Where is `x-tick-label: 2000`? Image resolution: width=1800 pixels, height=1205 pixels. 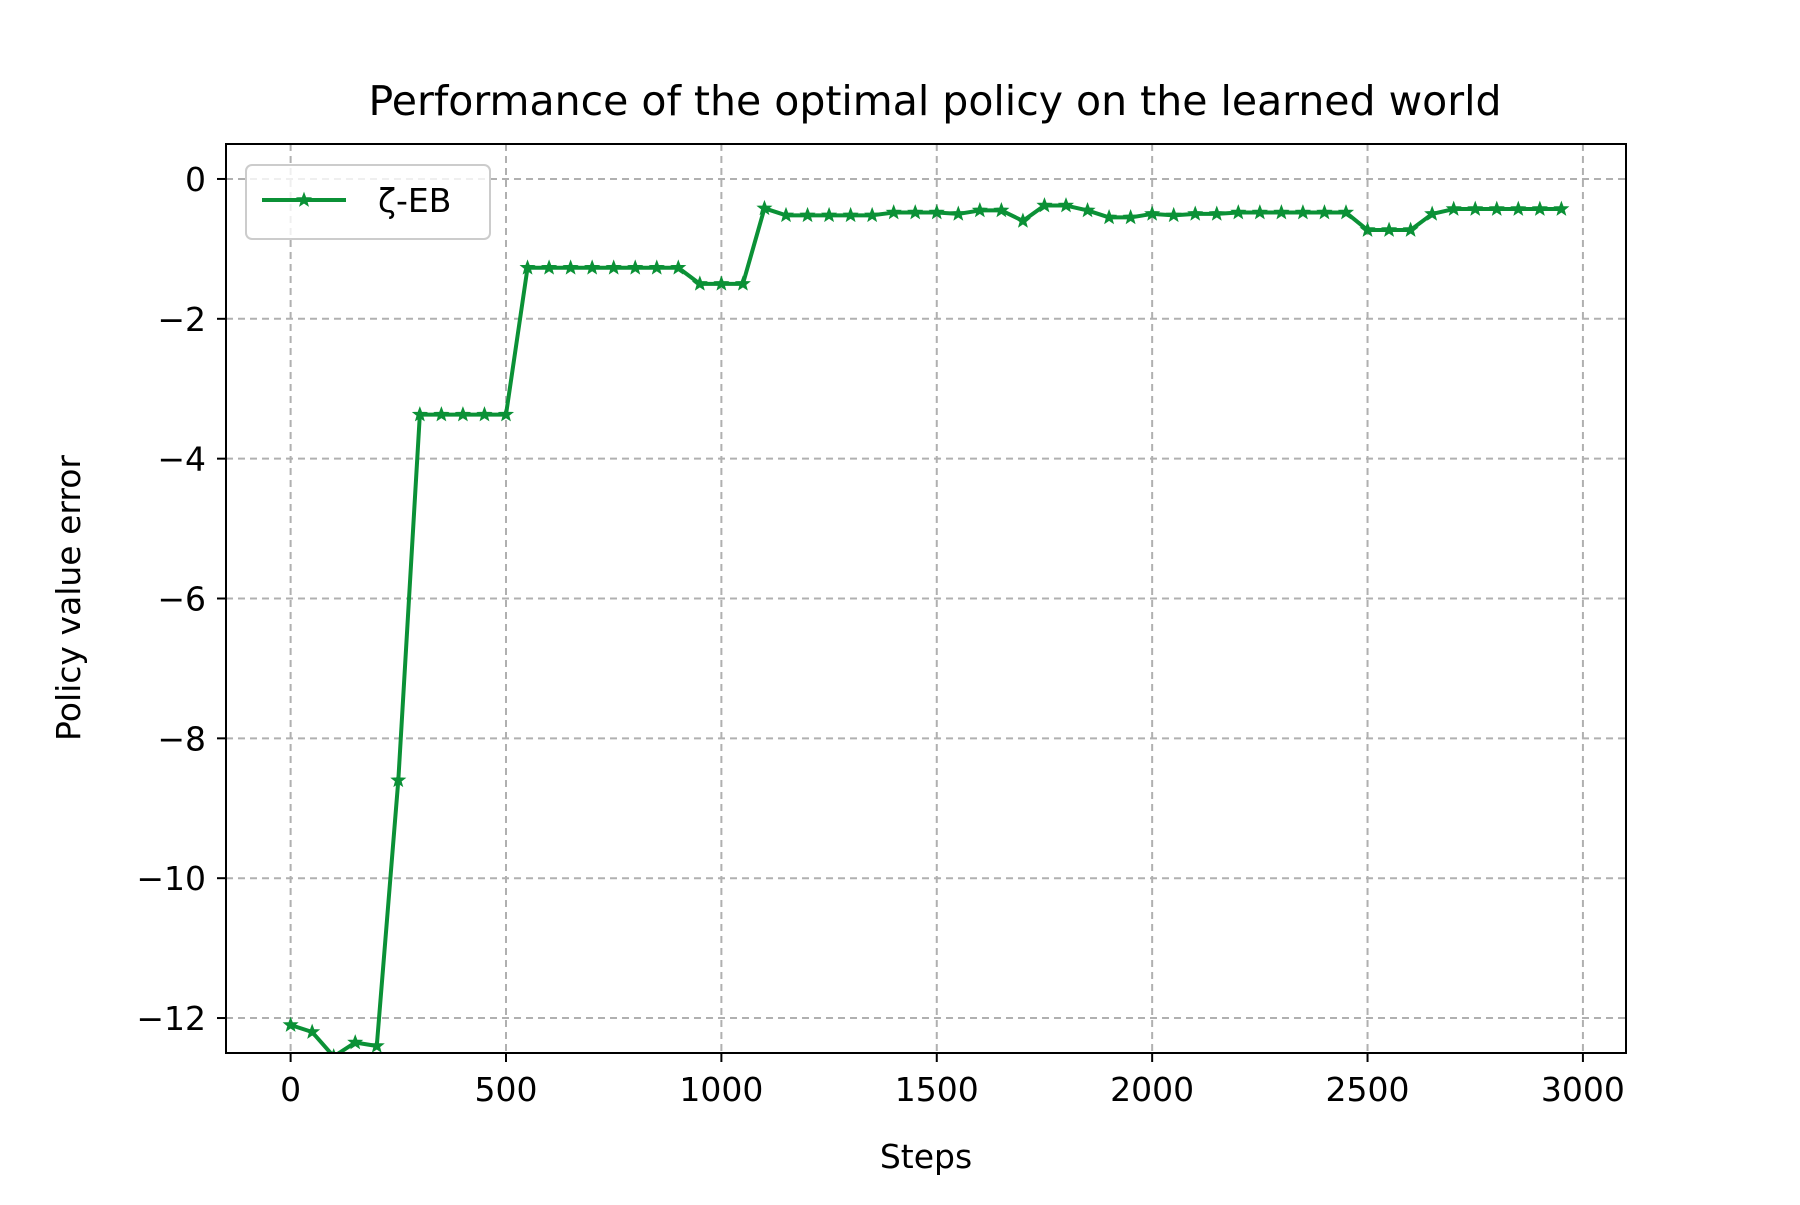
x-tick-label: 2000 is located at coordinates (1152, 1089).